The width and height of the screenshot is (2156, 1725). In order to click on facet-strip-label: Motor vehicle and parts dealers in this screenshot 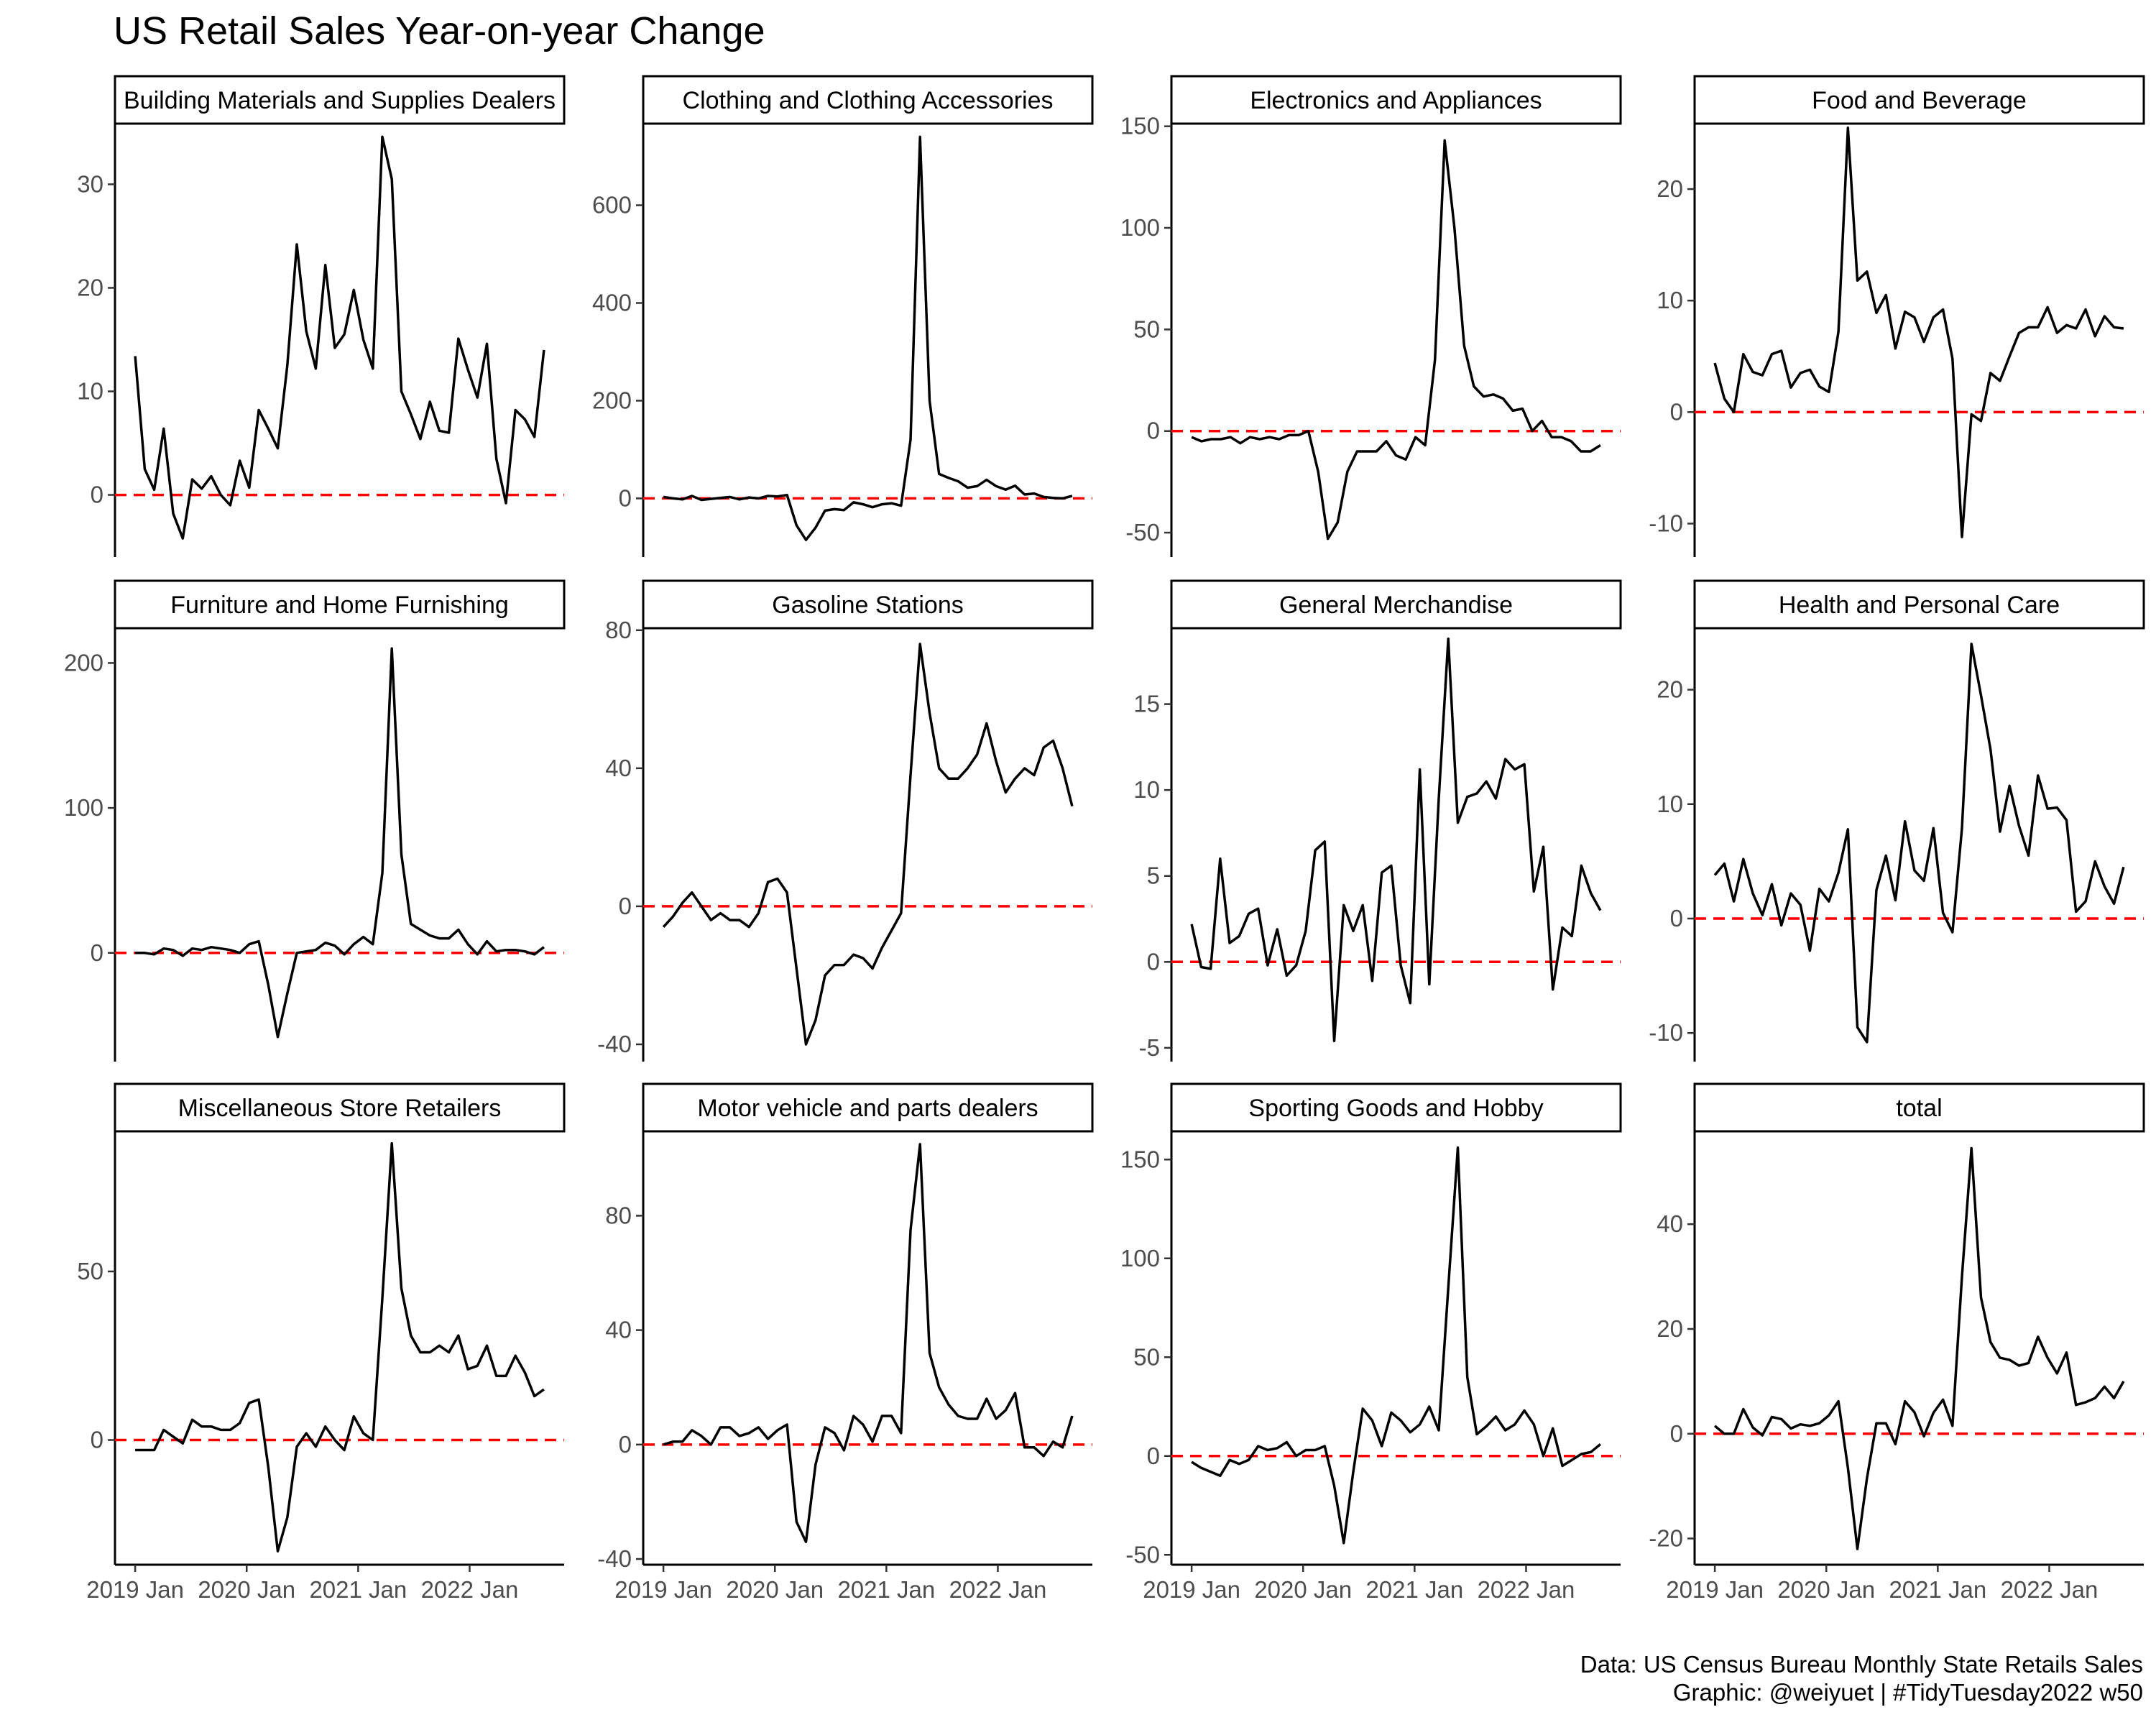, I will do `click(867, 1108)`.